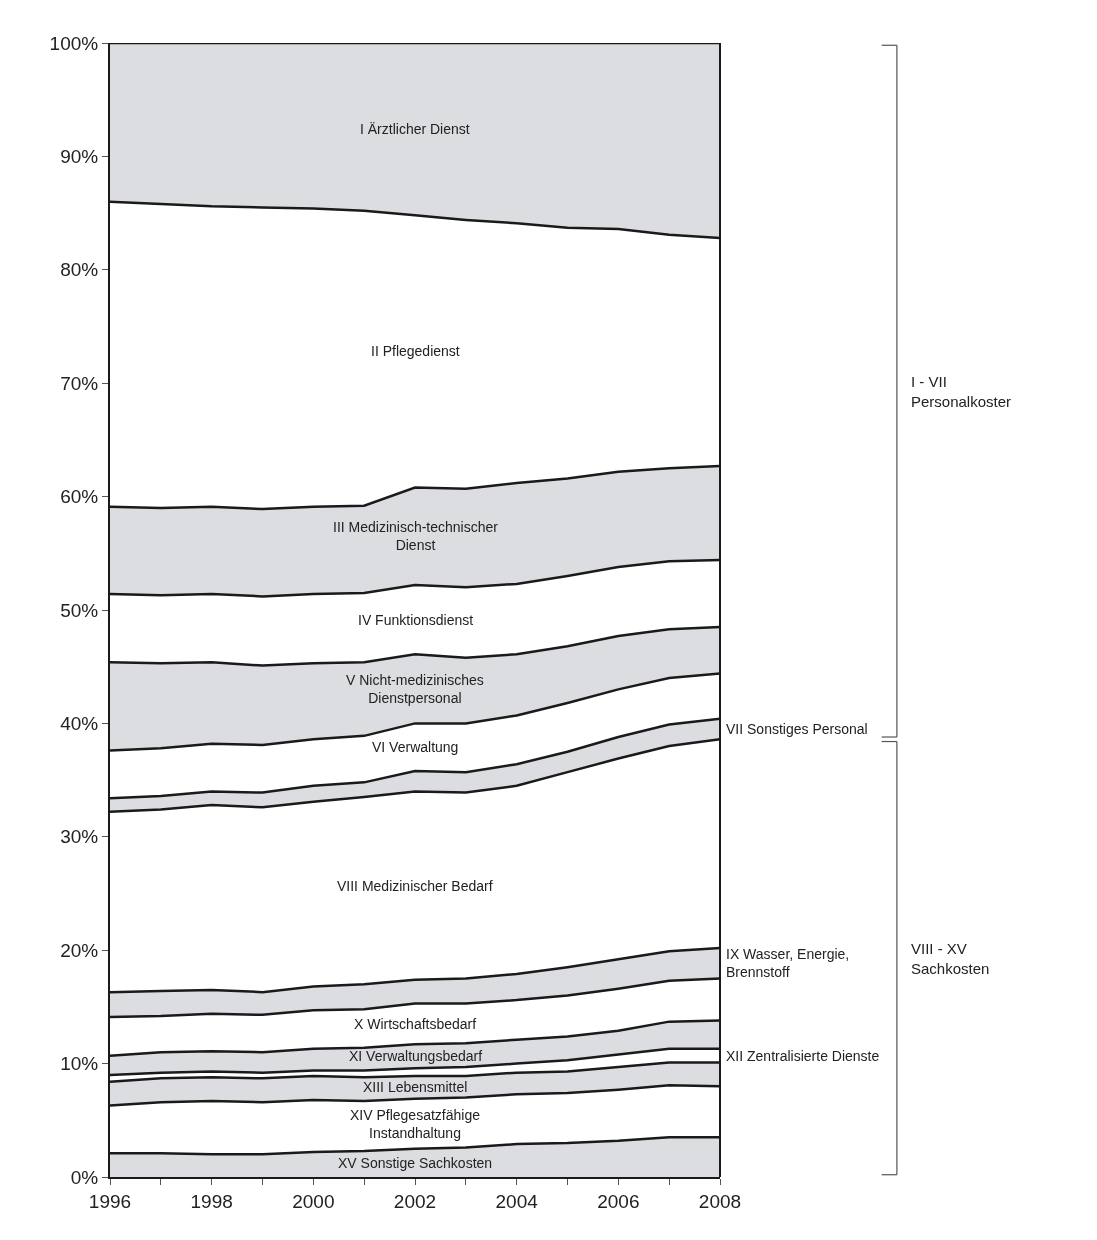 This screenshot has height=1240, width=1097. I want to click on y-tick-label: 0%, so click(84, 1177).